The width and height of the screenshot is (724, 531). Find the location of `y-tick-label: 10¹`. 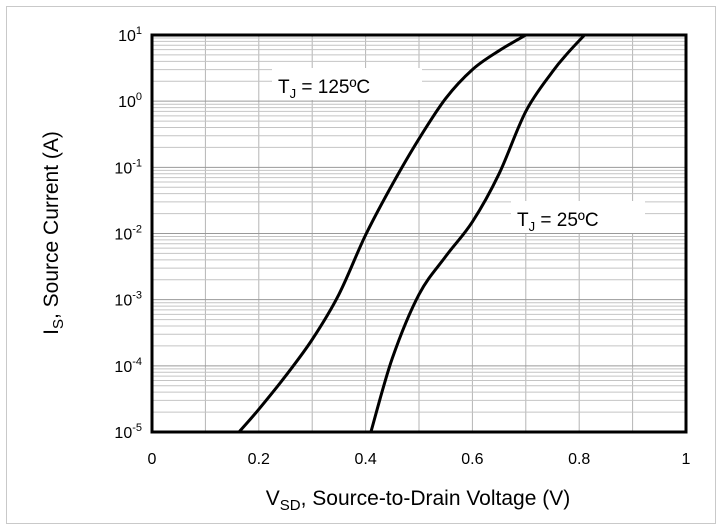

y-tick-label: 10¹ is located at coordinates (130, 35).